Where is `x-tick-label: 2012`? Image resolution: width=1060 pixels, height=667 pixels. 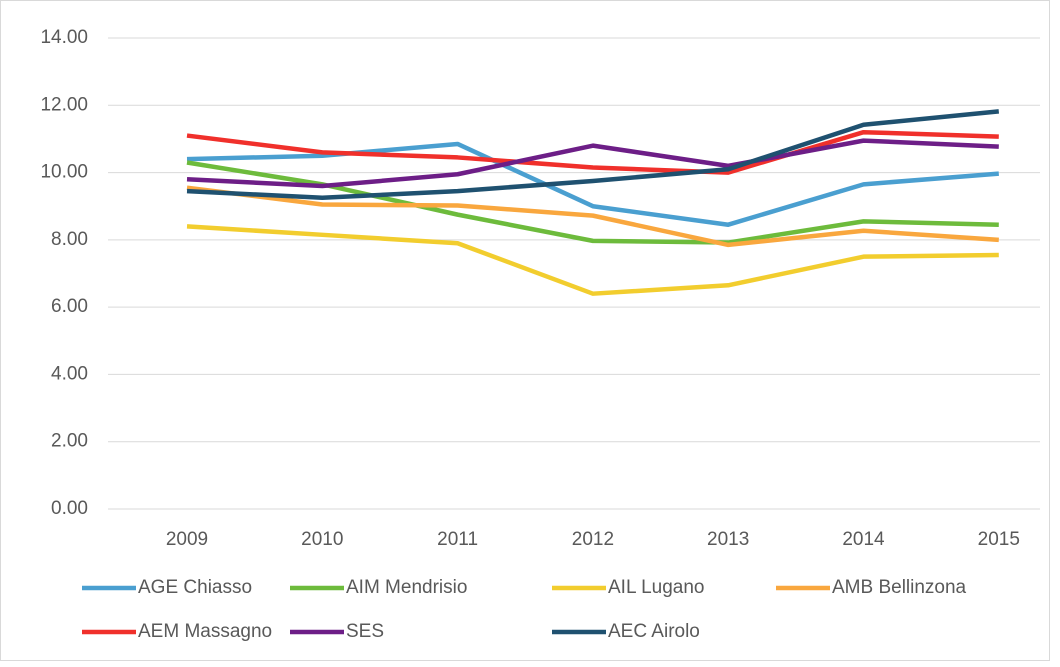
x-tick-label: 2012 is located at coordinates (593, 539).